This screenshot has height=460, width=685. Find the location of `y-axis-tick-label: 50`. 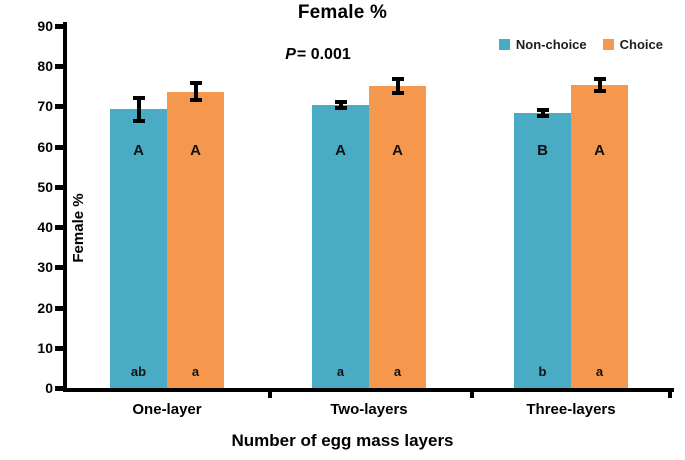

y-axis-tick-label: 50 is located at coordinates (45, 186).